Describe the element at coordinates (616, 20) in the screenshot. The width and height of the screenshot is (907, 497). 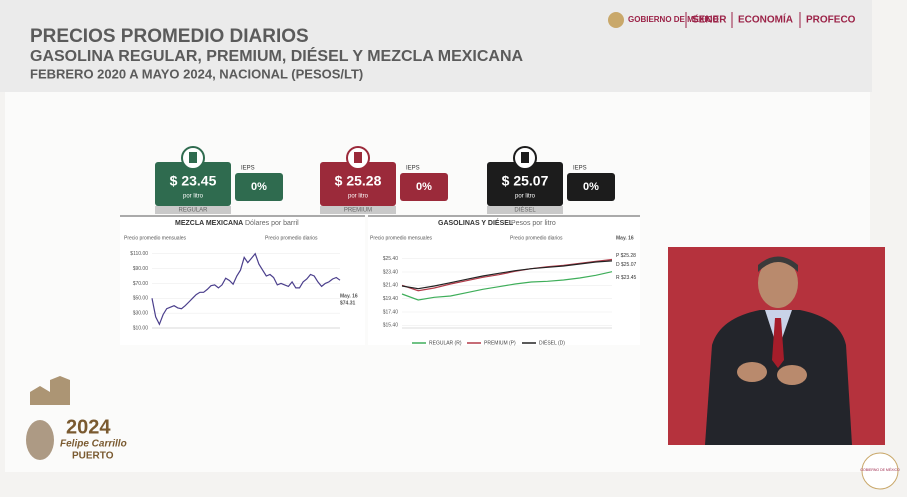
I see `shield-icon` at that location.